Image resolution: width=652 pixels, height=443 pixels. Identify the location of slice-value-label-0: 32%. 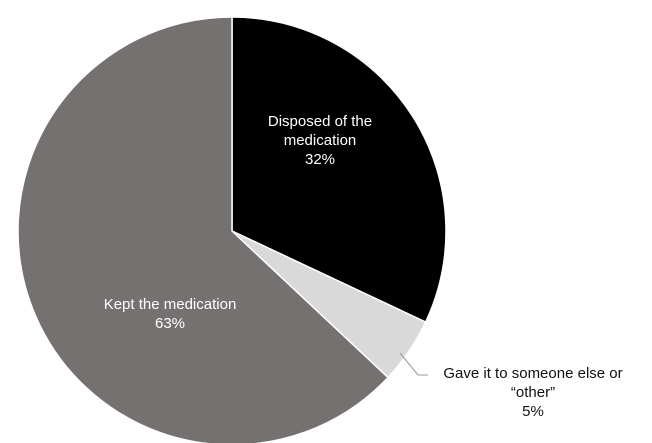
(320, 159).